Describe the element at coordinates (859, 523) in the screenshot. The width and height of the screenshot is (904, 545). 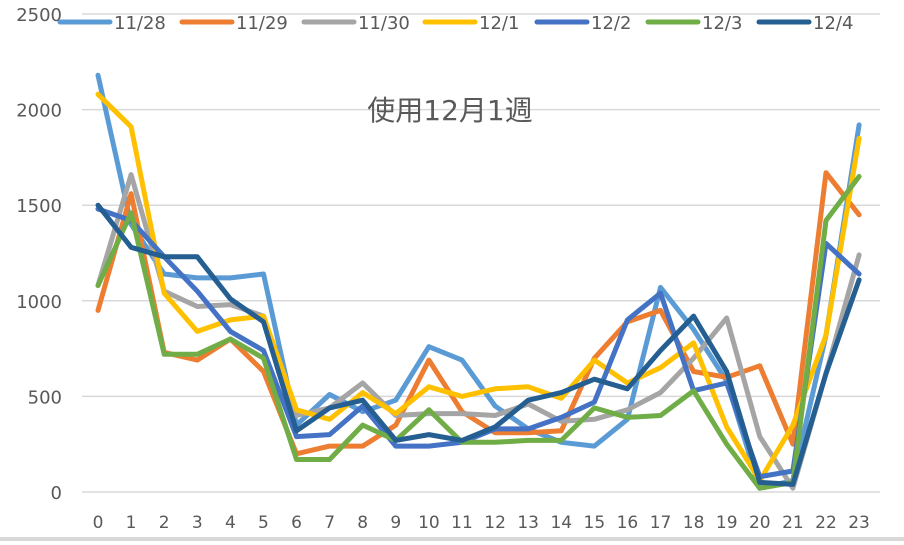
I see `x-tick-label: 23` at that location.